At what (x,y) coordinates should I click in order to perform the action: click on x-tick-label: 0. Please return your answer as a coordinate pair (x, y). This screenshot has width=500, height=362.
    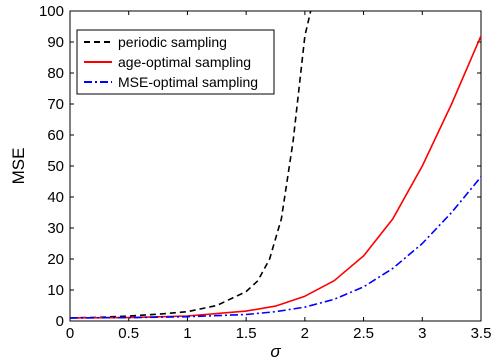
    Looking at the image, I should click on (70, 333).